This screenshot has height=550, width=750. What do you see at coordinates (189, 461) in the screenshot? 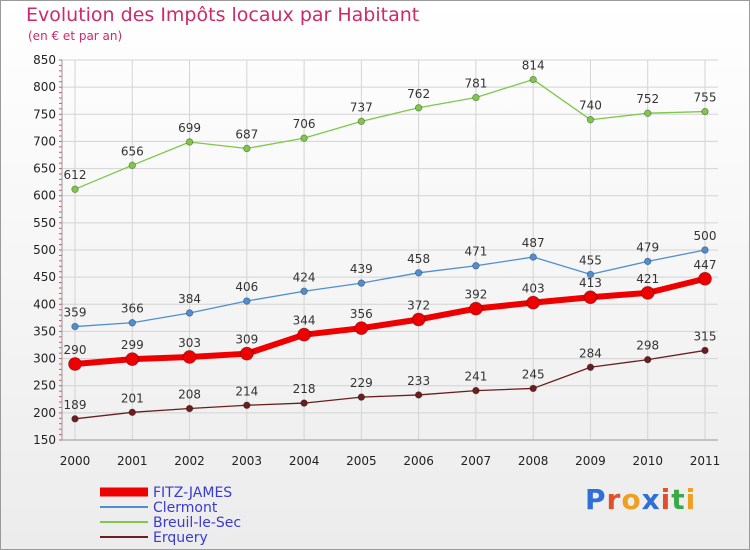
I see `x-tick-label: 2002` at bounding box center [189, 461].